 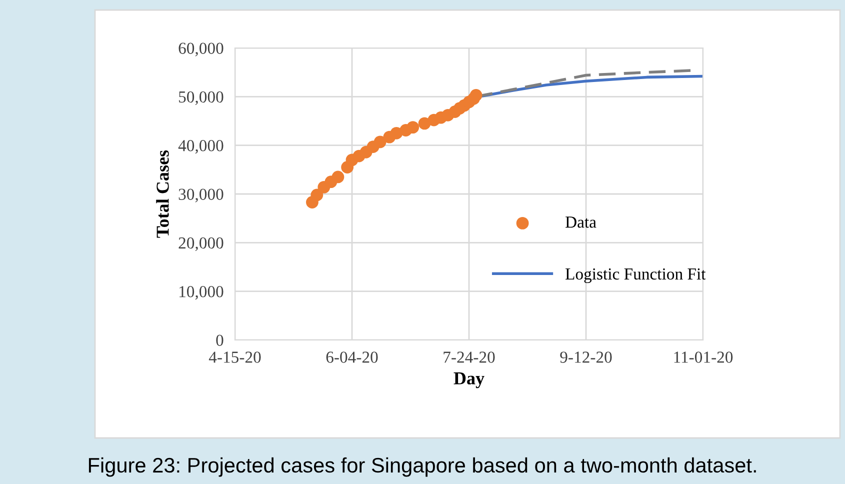 What do you see at coordinates (581, 222) in the screenshot?
I see `legend-label: Data` at bounding box center [581, 222].